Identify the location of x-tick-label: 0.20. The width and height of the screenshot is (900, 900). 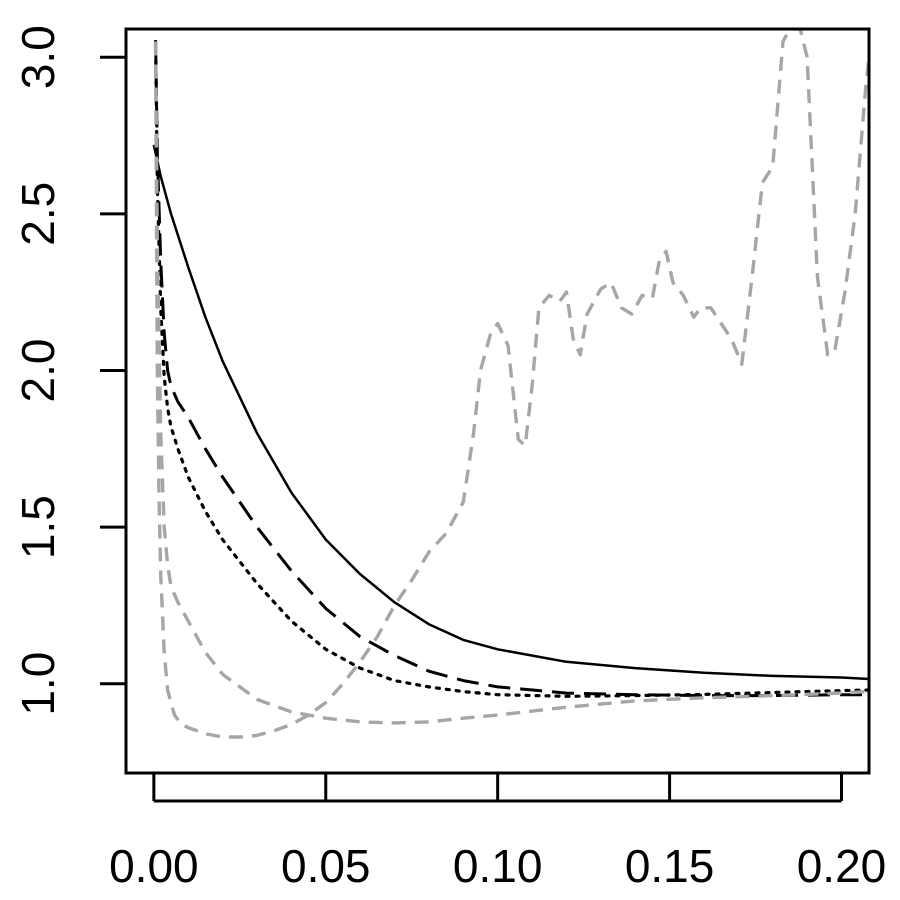
(842, 866).